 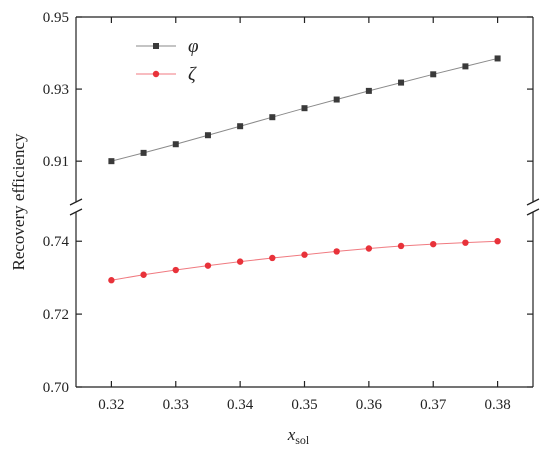 What do you see at coordinates (193, 46) in the screenshot?
I see `legend-label-phi: φ` at bounding box center [193, 46].